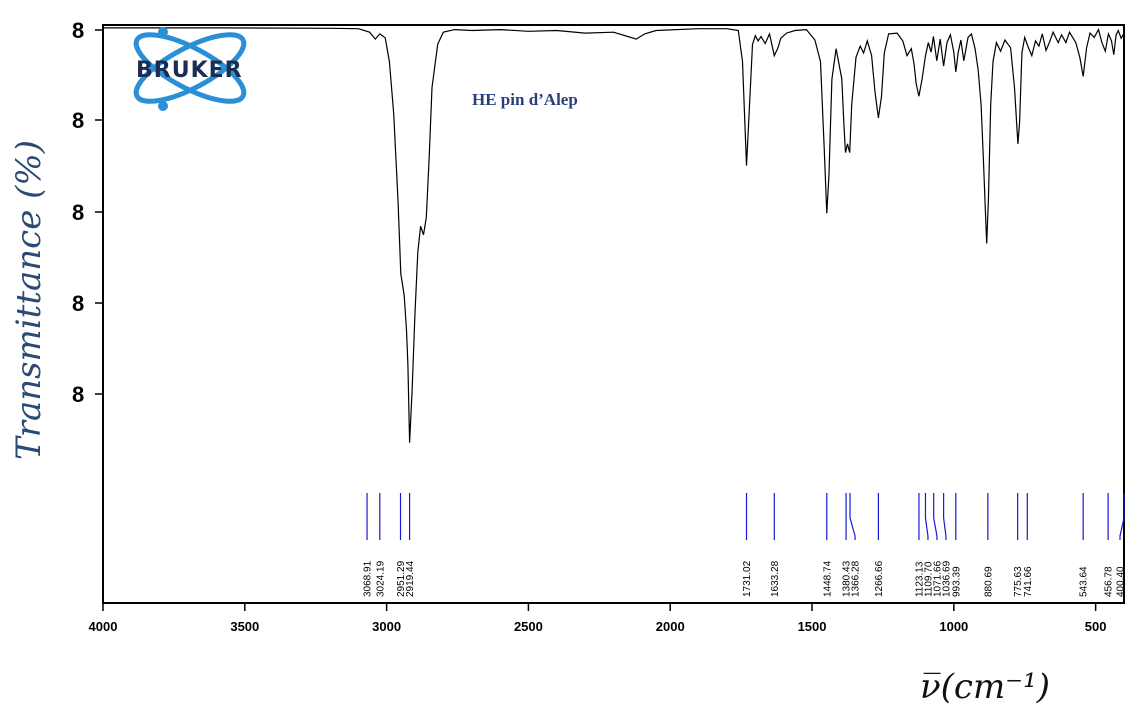 The height and width of the screenshot is (713, 1133). Describe the element at coordinates (985, 687) in the screenshot. I see `x-axis-label: ν̅(cm⁻¹)` at that location.